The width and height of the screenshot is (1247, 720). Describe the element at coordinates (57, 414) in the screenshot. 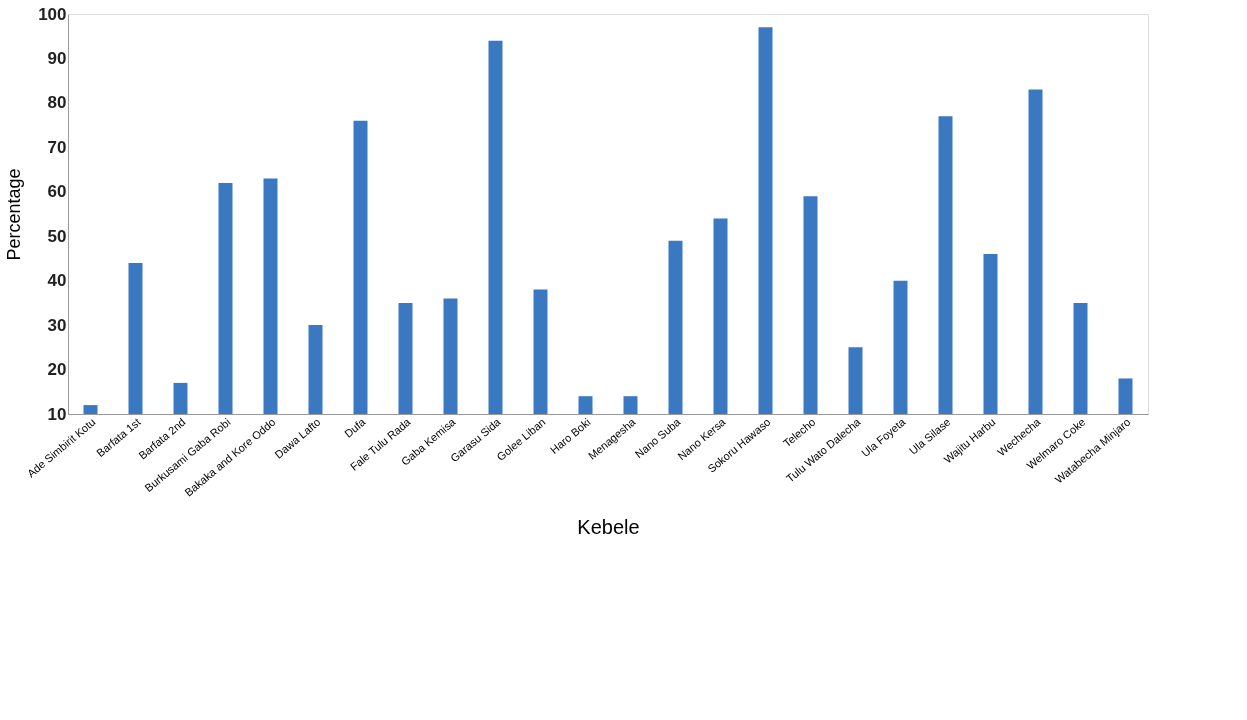

I see `y-tick-label: 10` at that location.